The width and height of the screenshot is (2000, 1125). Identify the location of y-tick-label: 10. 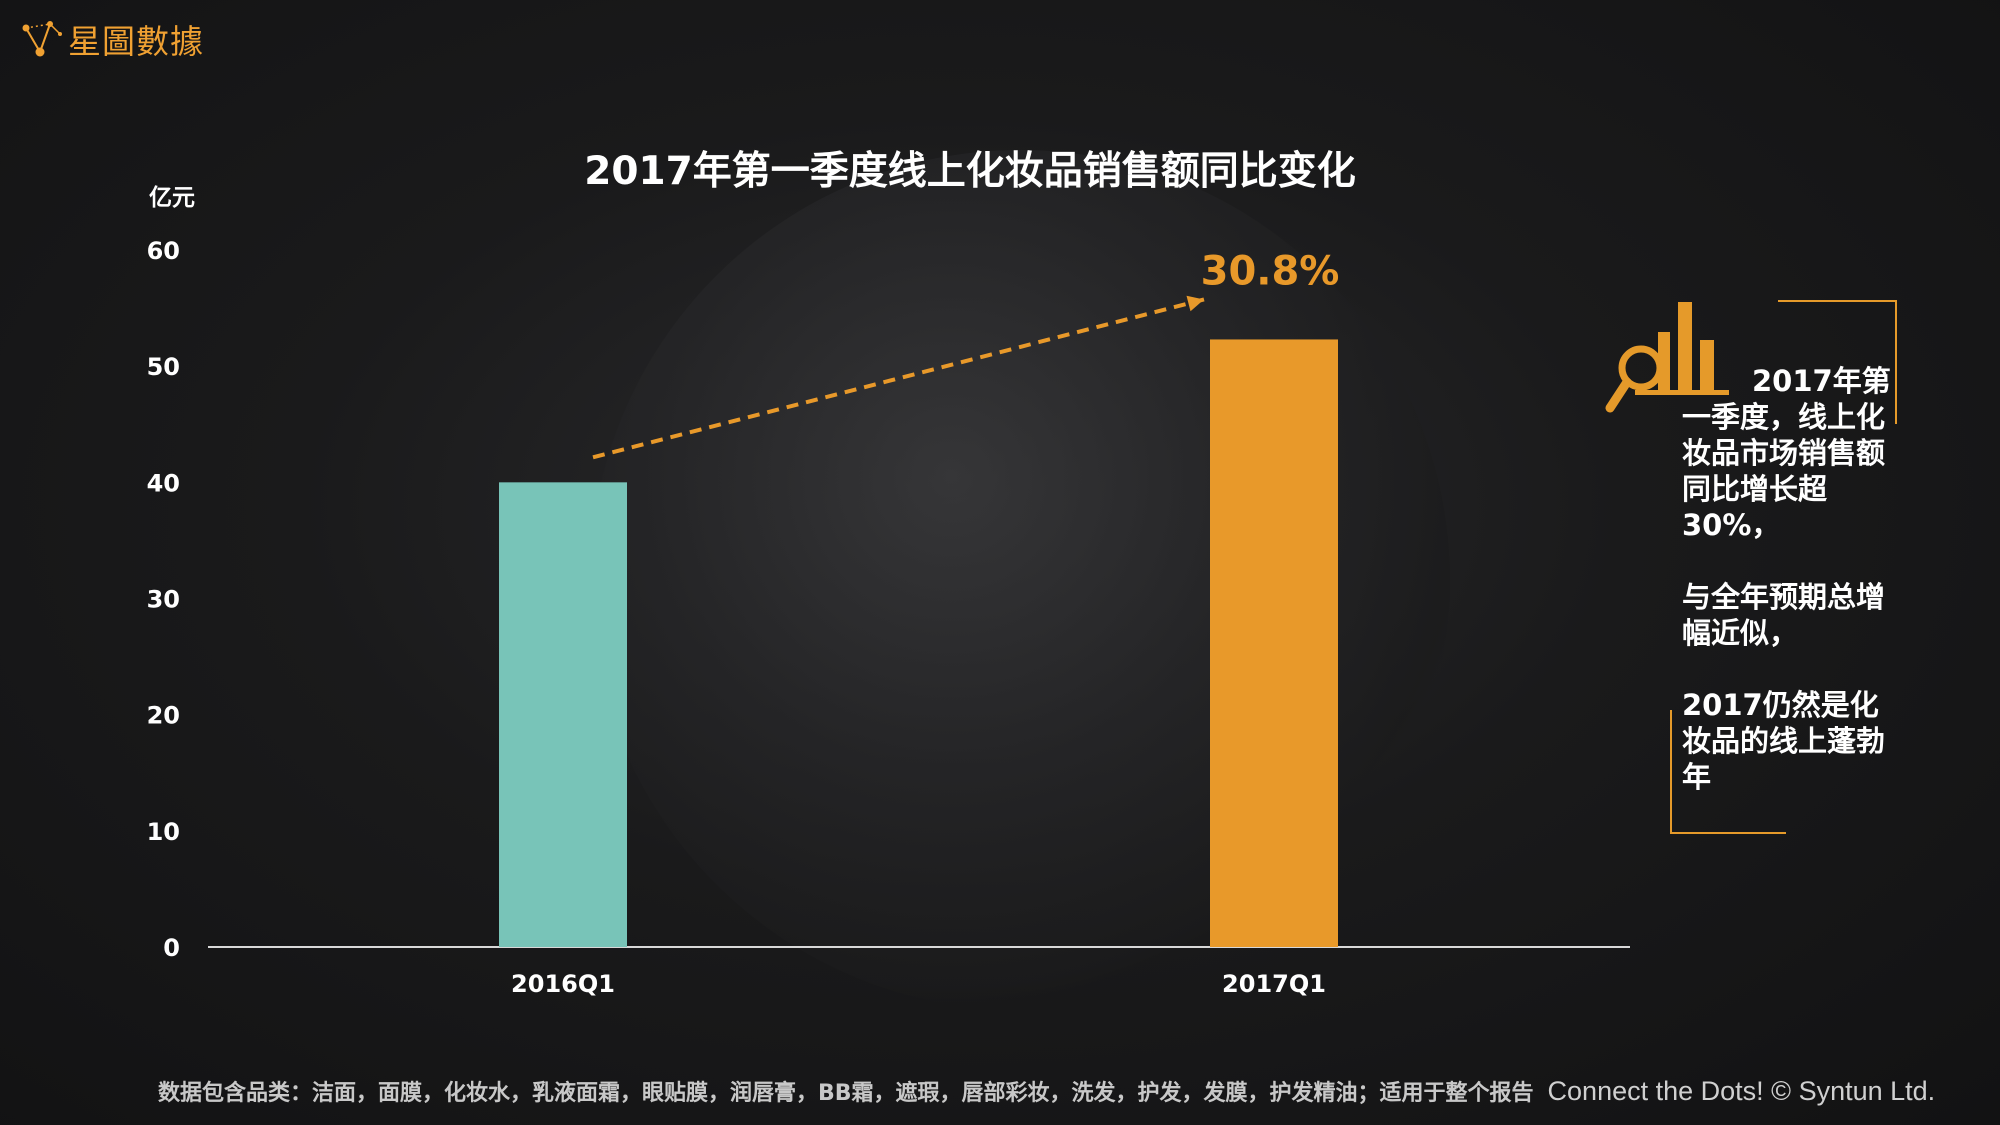
(163, 832).